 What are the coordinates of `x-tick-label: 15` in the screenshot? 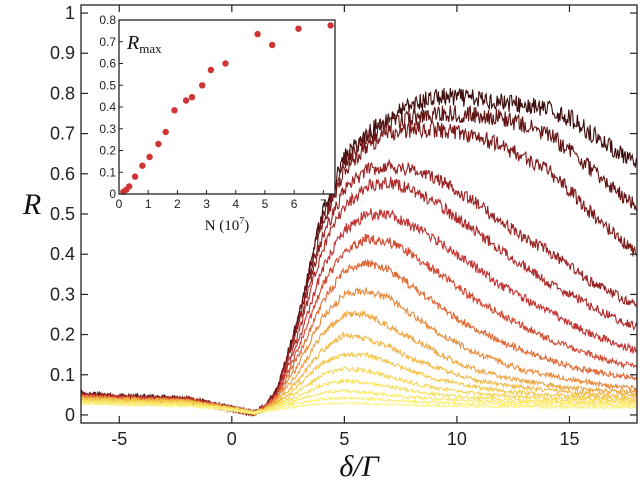 It's located at (569, 439).